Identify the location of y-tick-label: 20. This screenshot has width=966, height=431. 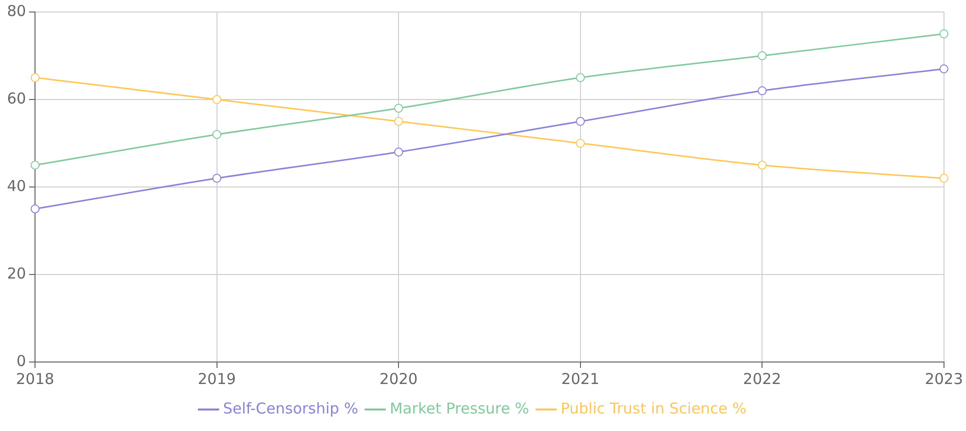
(16, 273).